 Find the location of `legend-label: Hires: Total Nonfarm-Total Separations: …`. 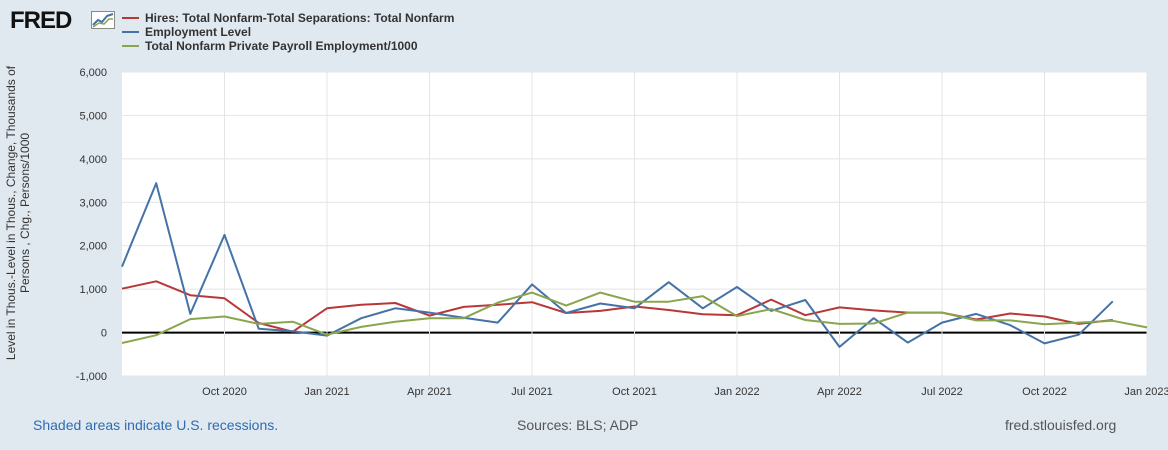

legend-label: Hires: Total Nonfarm-Total Separations: … is located at coordinates (300, 18).